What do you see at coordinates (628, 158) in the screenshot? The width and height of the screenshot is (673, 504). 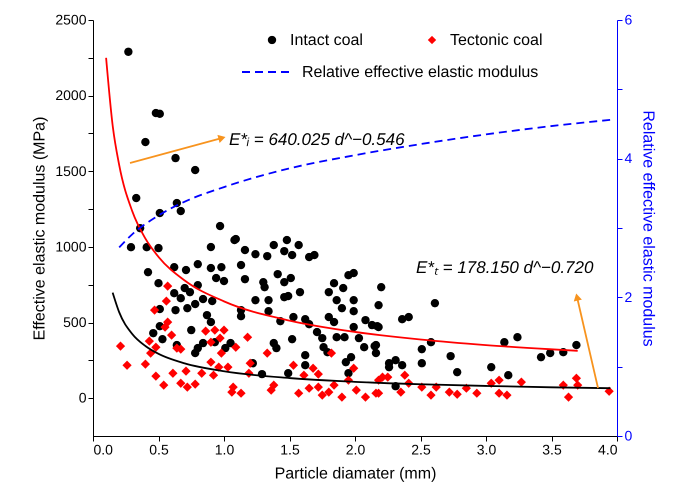 I see `y2-tick-label: 4` at bounding box center [628, 158].